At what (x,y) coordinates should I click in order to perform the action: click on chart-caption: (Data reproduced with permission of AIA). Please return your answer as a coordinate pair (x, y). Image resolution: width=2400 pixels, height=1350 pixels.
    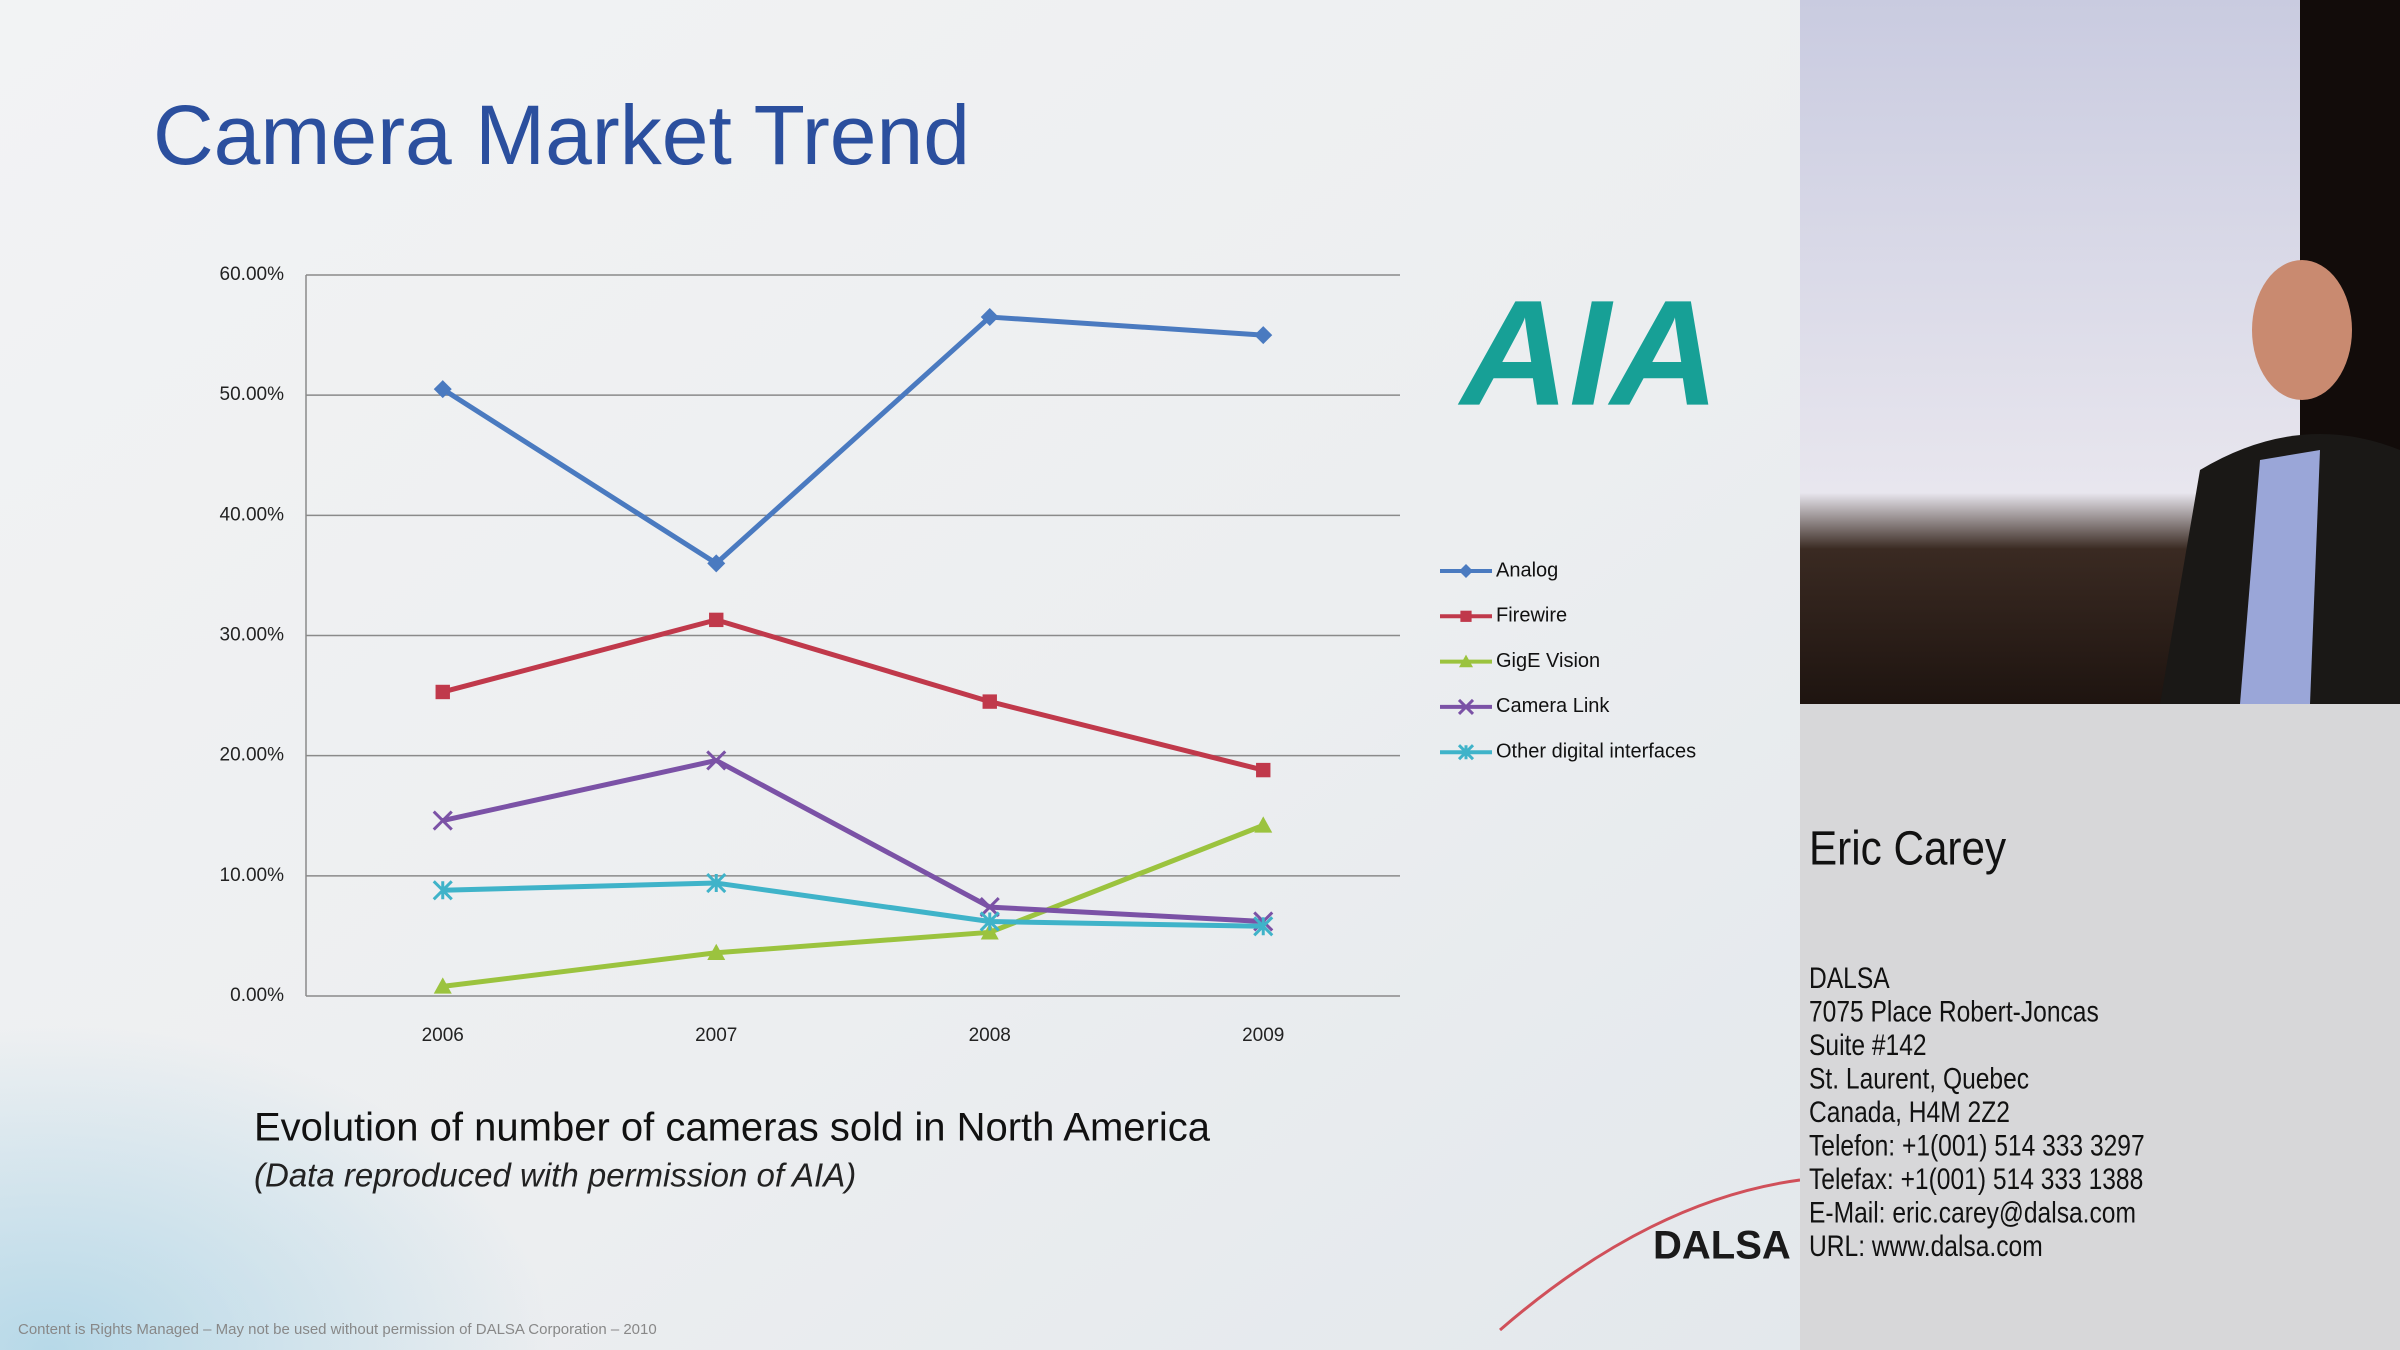
    Looking at the image, I should click on (555, 1175).